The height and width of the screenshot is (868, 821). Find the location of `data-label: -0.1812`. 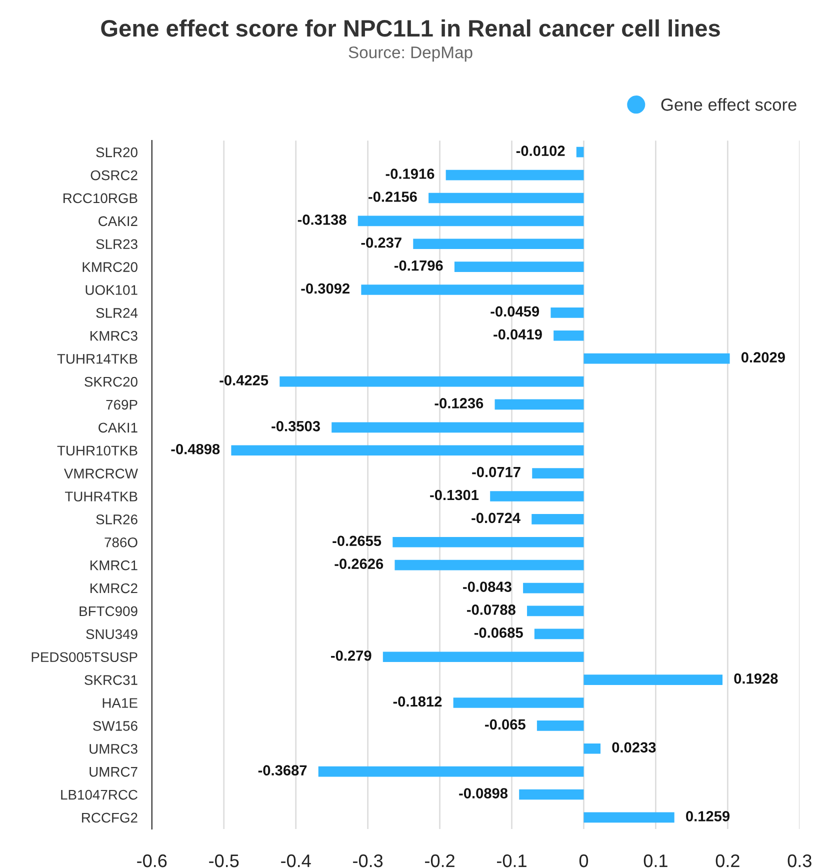

data-label: -0.1812 is located at coordinates (417, 701).